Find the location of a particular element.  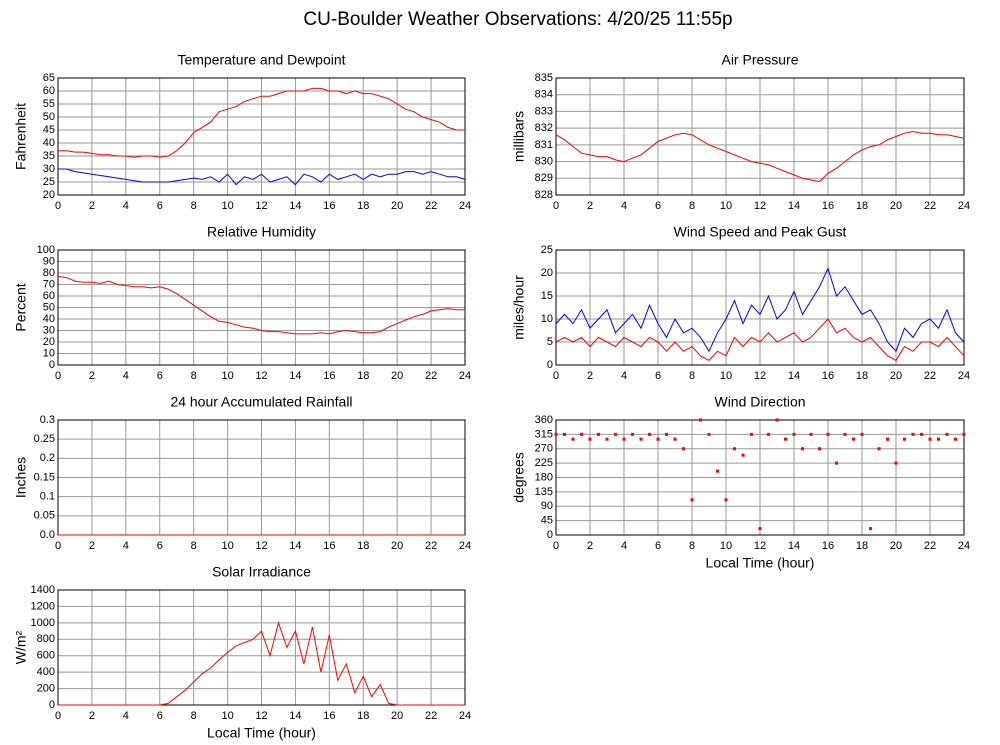

y-tick-label: 800 is located at coordinates (46, 639).